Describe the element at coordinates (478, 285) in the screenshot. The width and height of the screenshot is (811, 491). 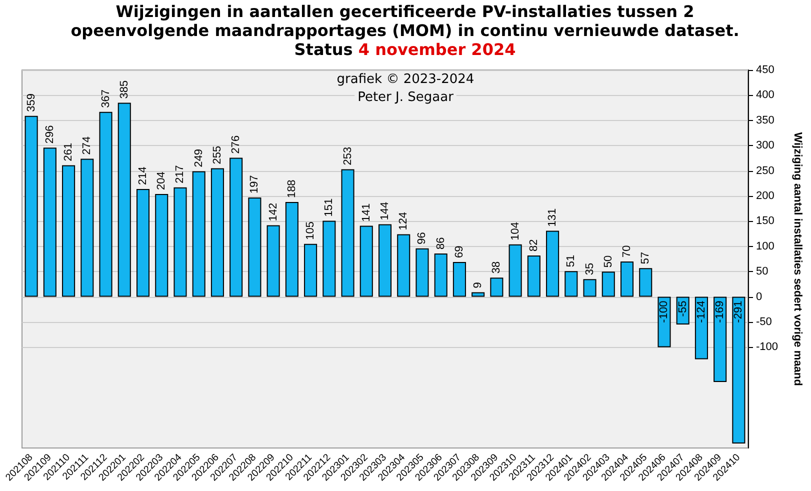
I see `data-label: 9` at that location.